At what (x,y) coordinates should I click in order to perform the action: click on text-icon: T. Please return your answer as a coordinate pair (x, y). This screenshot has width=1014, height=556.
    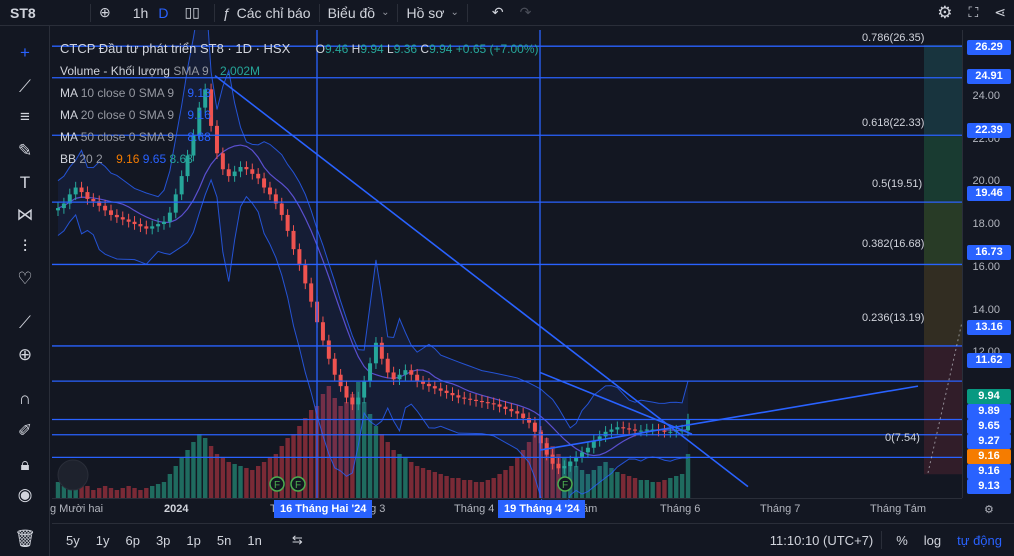
    Looking at the image, I should click on (25, 182).